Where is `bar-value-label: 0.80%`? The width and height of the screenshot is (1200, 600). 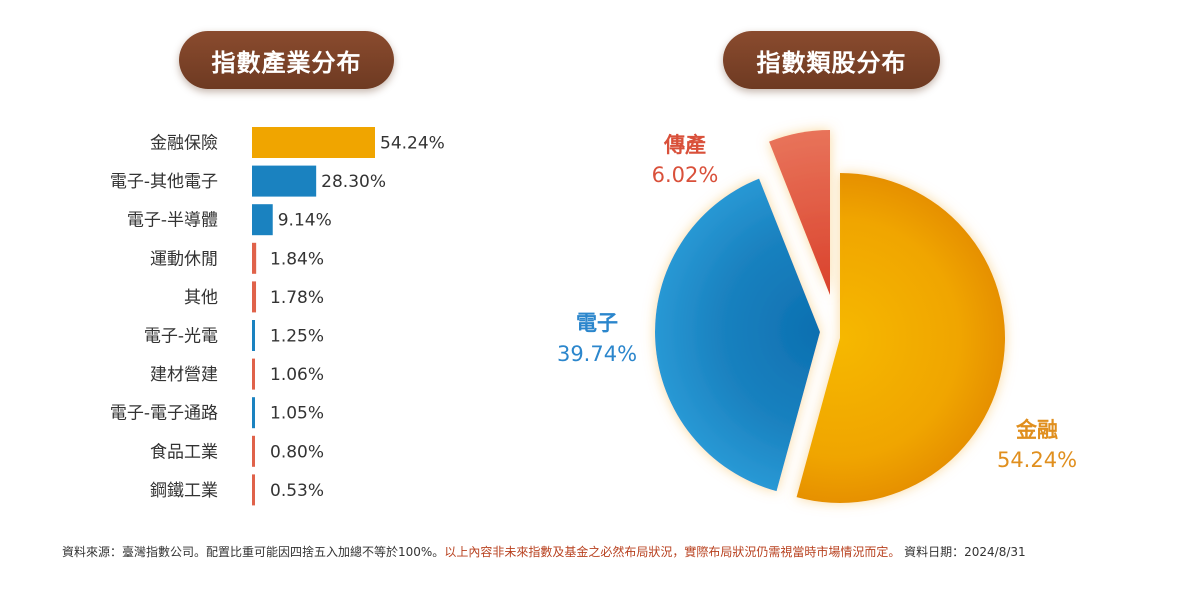 bar-value-label: 0.80% is located at coordinates (297, 452).